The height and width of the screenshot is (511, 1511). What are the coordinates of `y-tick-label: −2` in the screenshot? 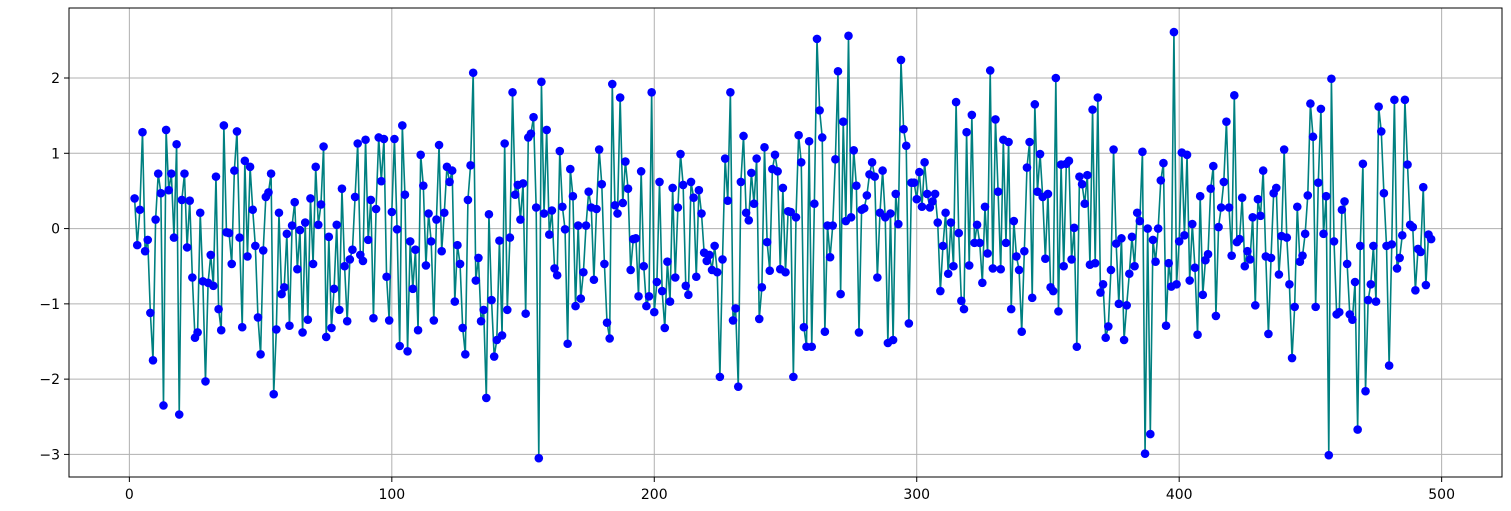 It's located at (49, 380).